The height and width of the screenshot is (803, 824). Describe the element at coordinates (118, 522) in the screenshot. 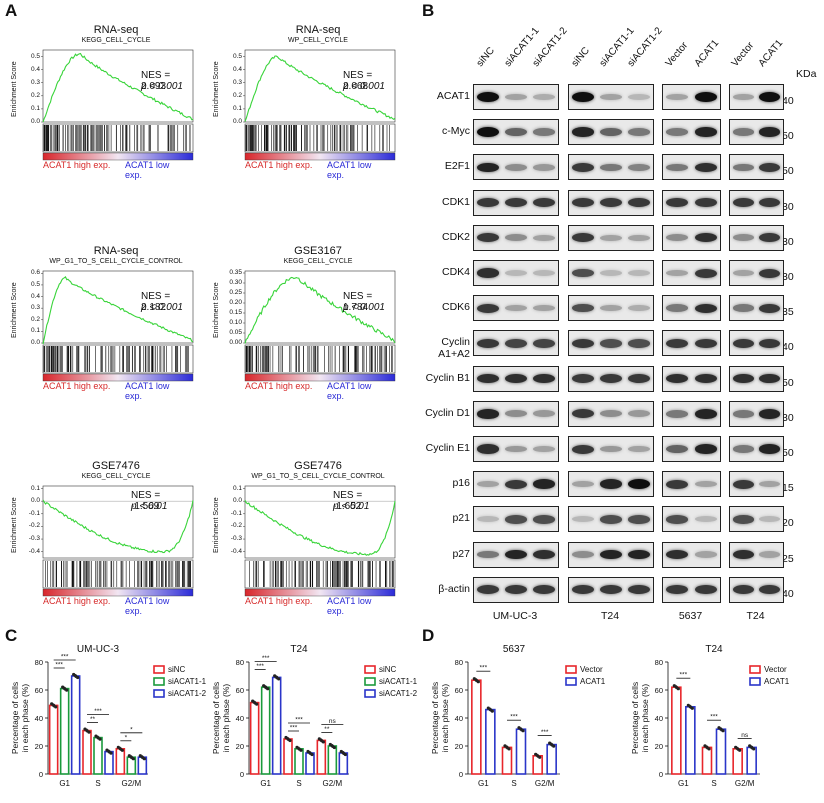

I see `gsea-frame` at that location.